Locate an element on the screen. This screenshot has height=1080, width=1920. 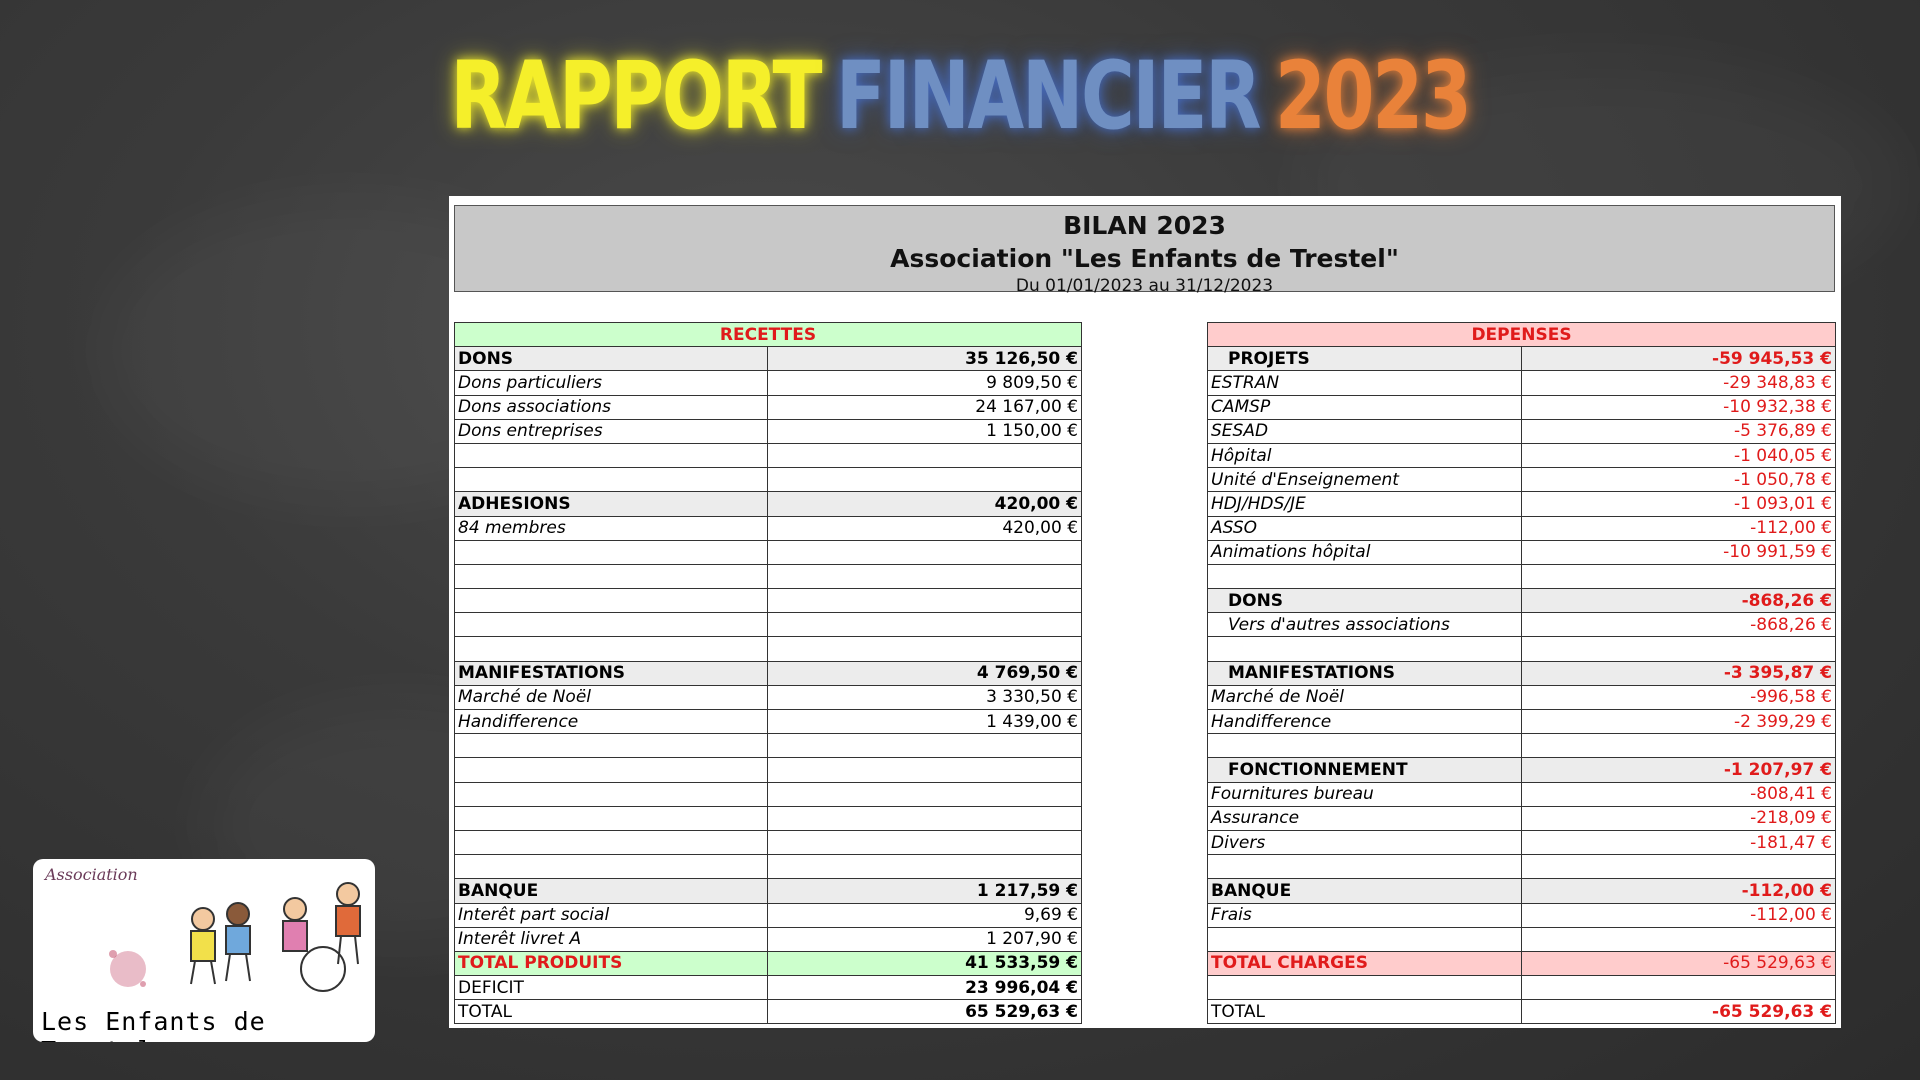
table-row: 84 membres 420,00 € is located at coordinates (768, 528).